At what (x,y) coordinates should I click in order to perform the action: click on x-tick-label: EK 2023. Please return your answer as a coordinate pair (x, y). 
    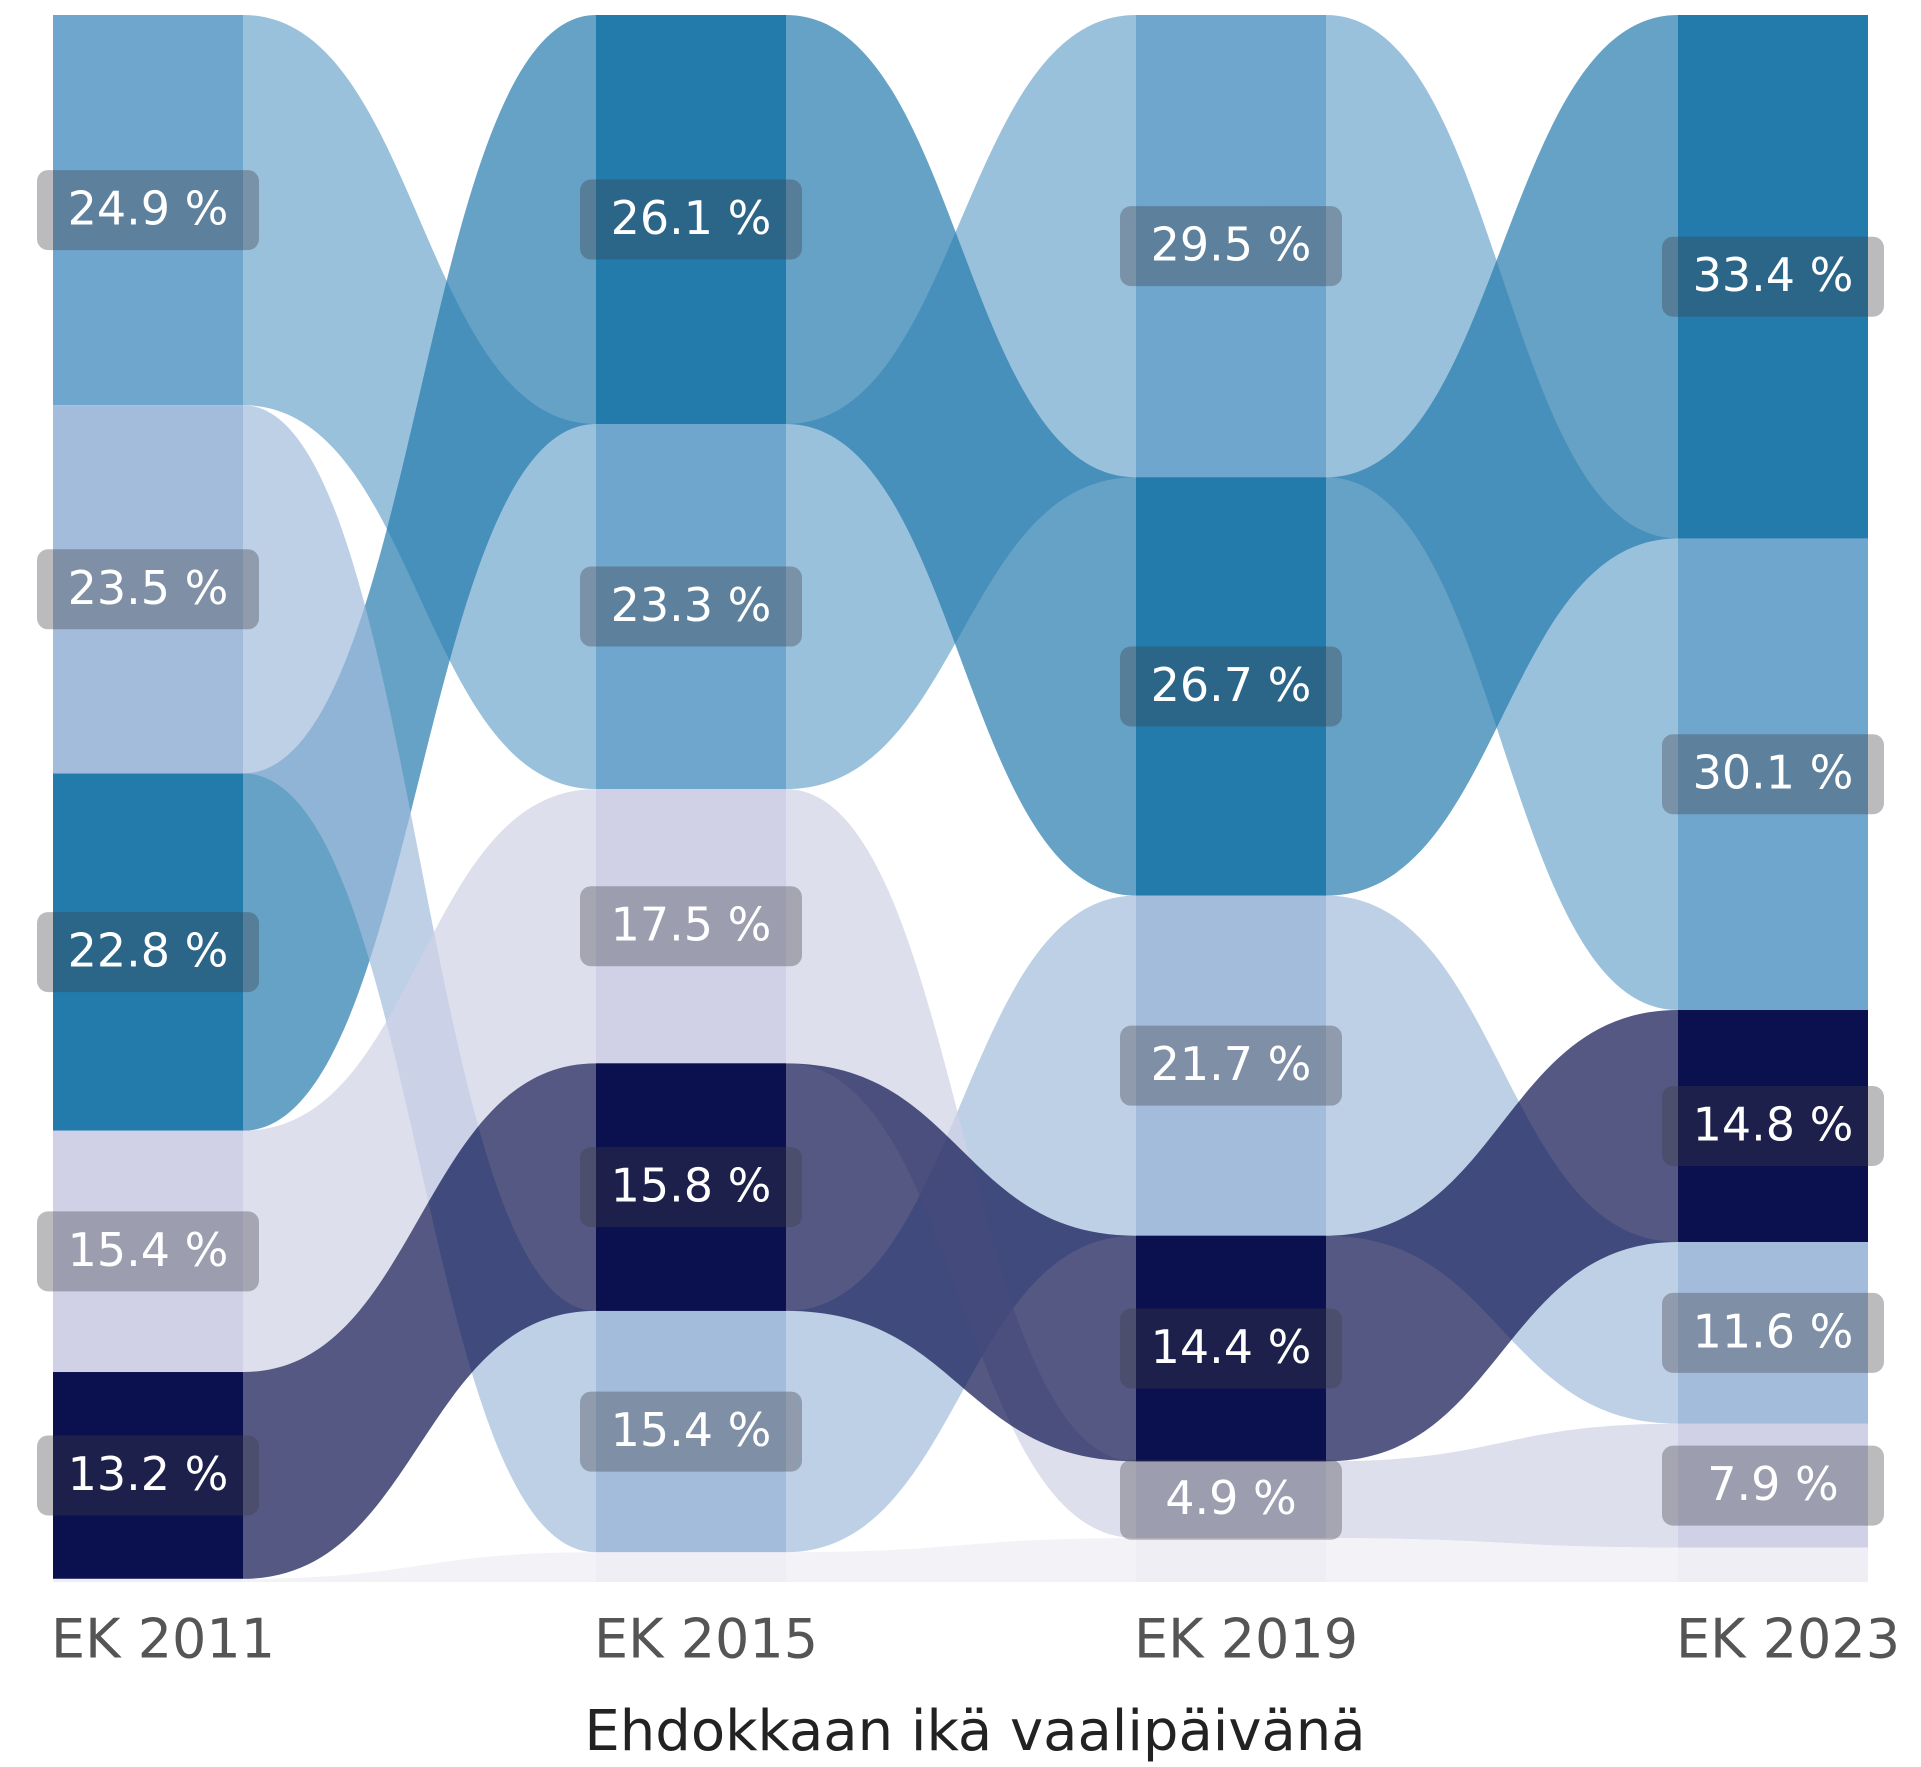
    Looking at the image, I should click on (1788, 1639).